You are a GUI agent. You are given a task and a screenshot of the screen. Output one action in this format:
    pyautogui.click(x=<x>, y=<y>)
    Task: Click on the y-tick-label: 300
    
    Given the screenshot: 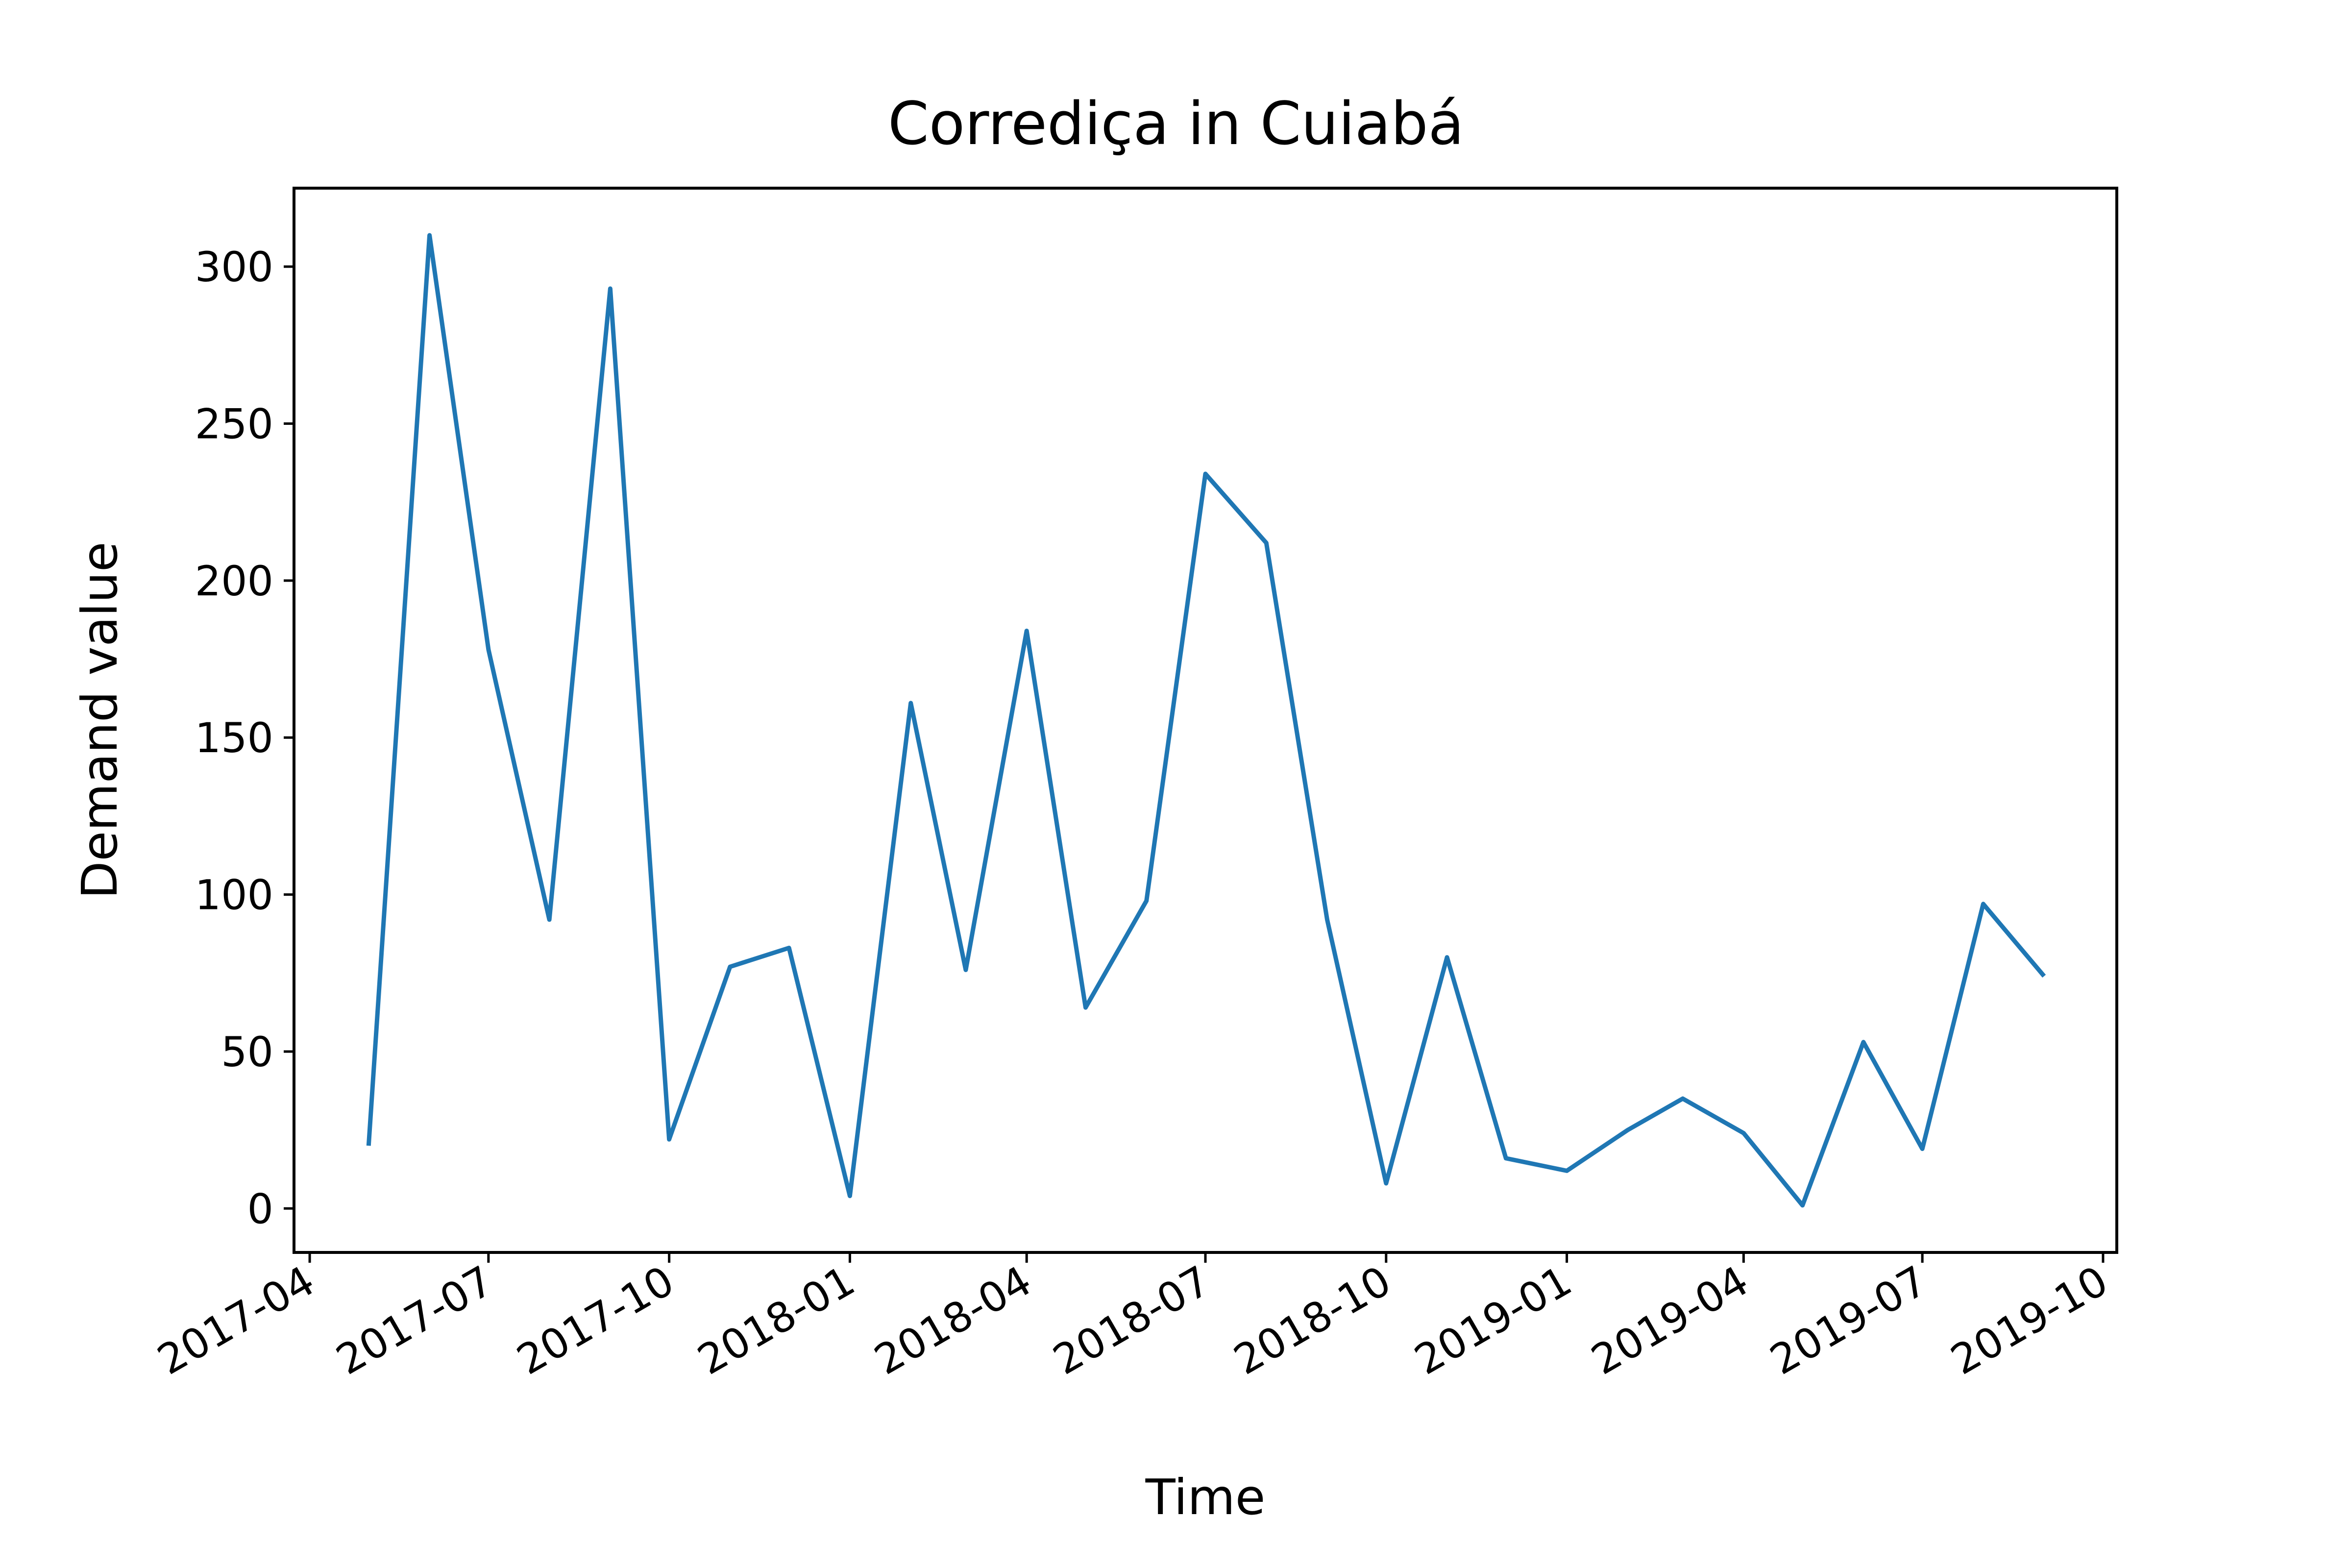 What is the action you would take?
    pyautogui.click(x=234, y=267)
    